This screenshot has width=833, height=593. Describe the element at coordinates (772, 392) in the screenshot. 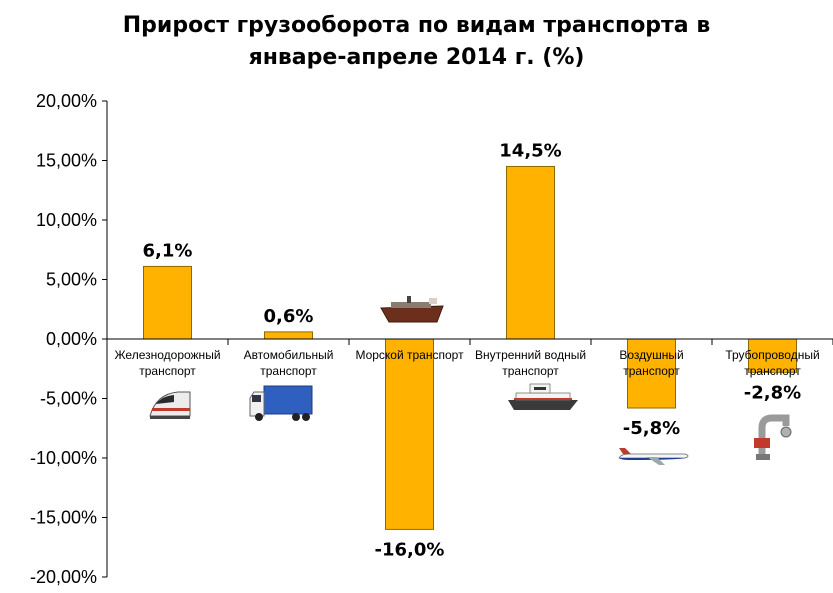

I see `data-label: -2,8%` at that location.